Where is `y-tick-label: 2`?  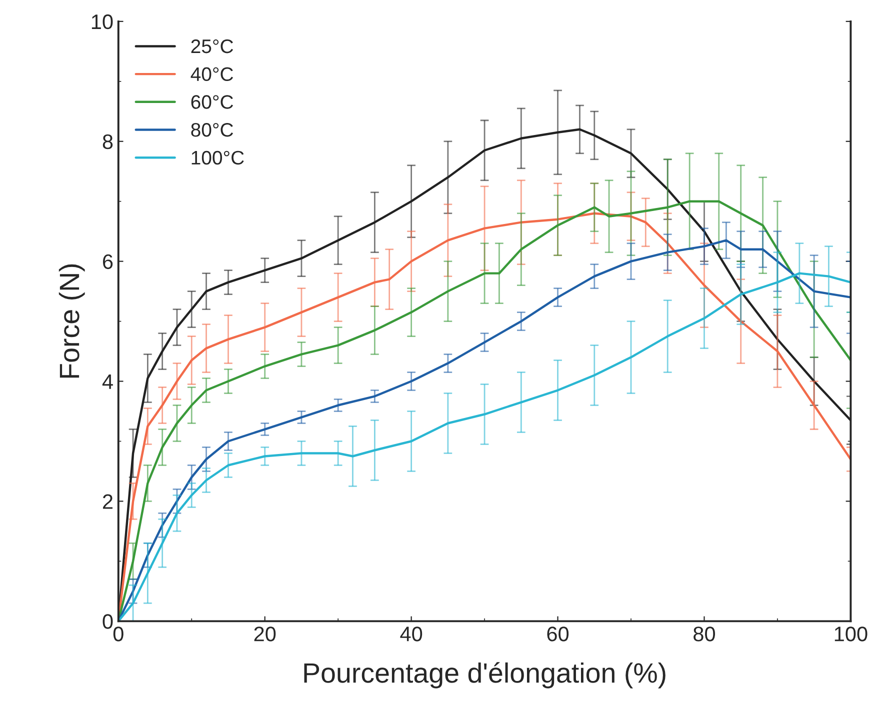 y-tick-label: 2 is located at coordinates (107, 501).